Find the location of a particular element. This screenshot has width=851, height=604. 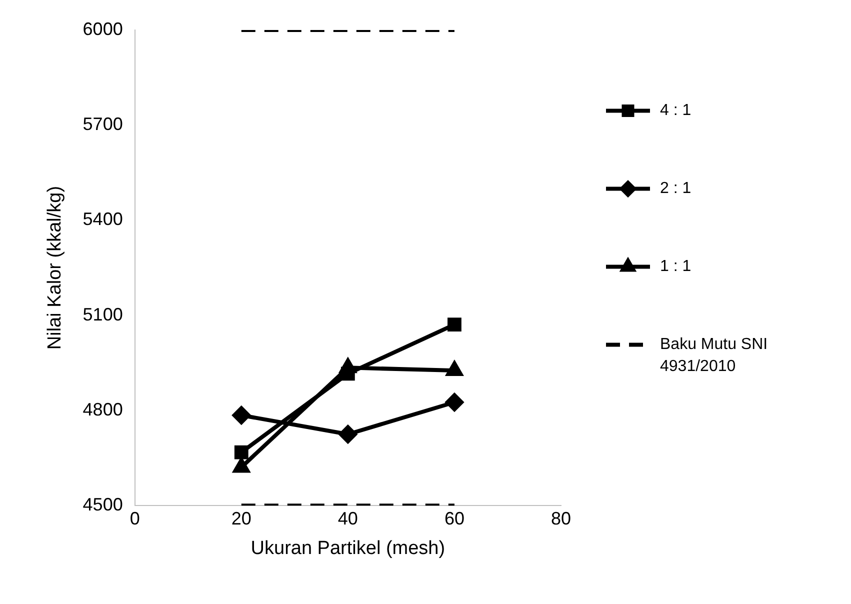

legend-label: 4 : 1 is located at coordinates (676, 111).